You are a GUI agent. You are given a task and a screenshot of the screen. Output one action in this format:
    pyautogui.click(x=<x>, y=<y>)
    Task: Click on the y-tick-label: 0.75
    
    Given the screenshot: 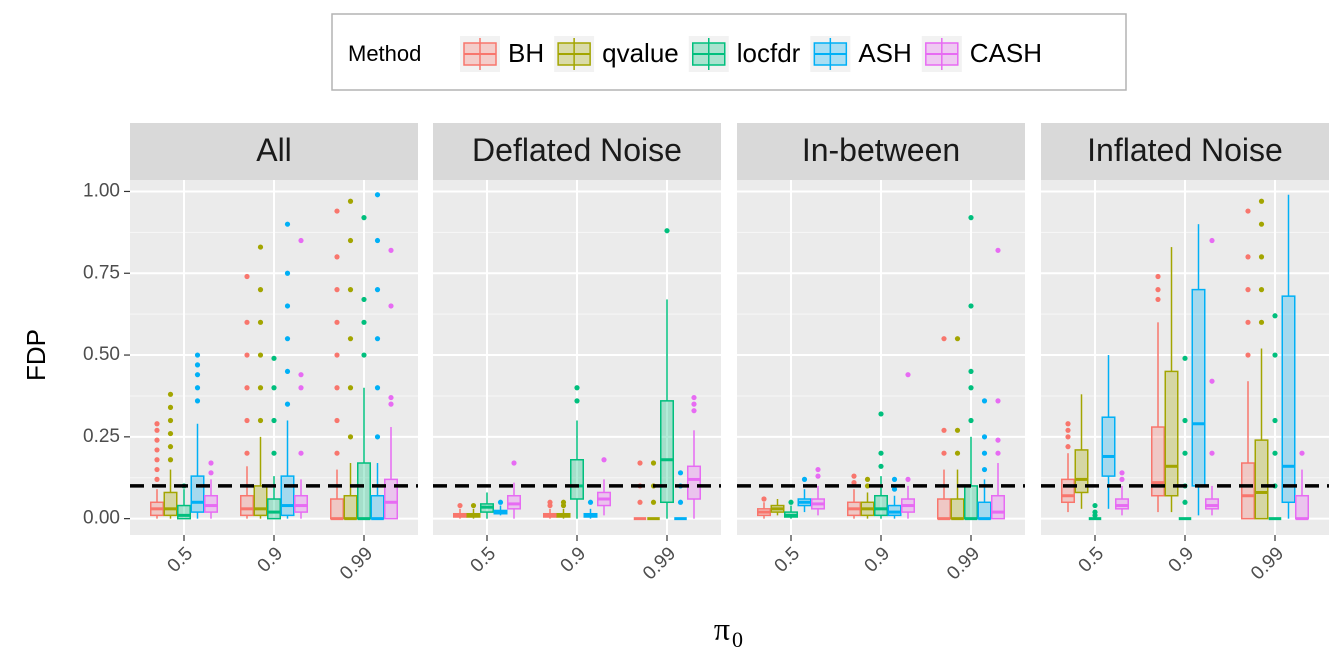 What is the action you would take?
    pyautogui.click(x=101, y=272)
    